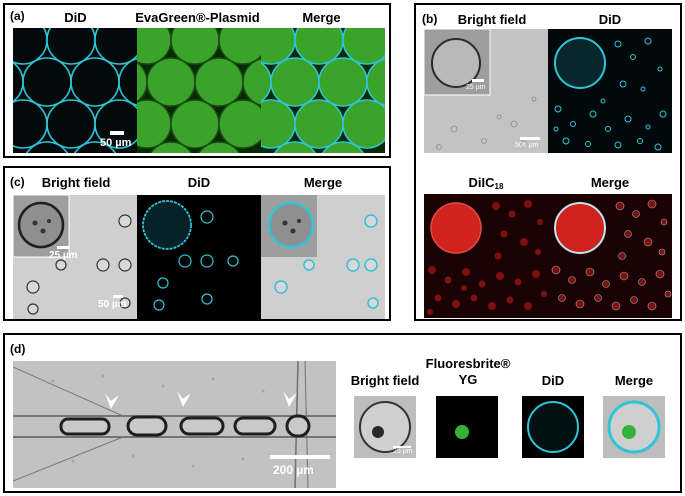  I want to click on panel-c-label: (c), so click(17, 182).